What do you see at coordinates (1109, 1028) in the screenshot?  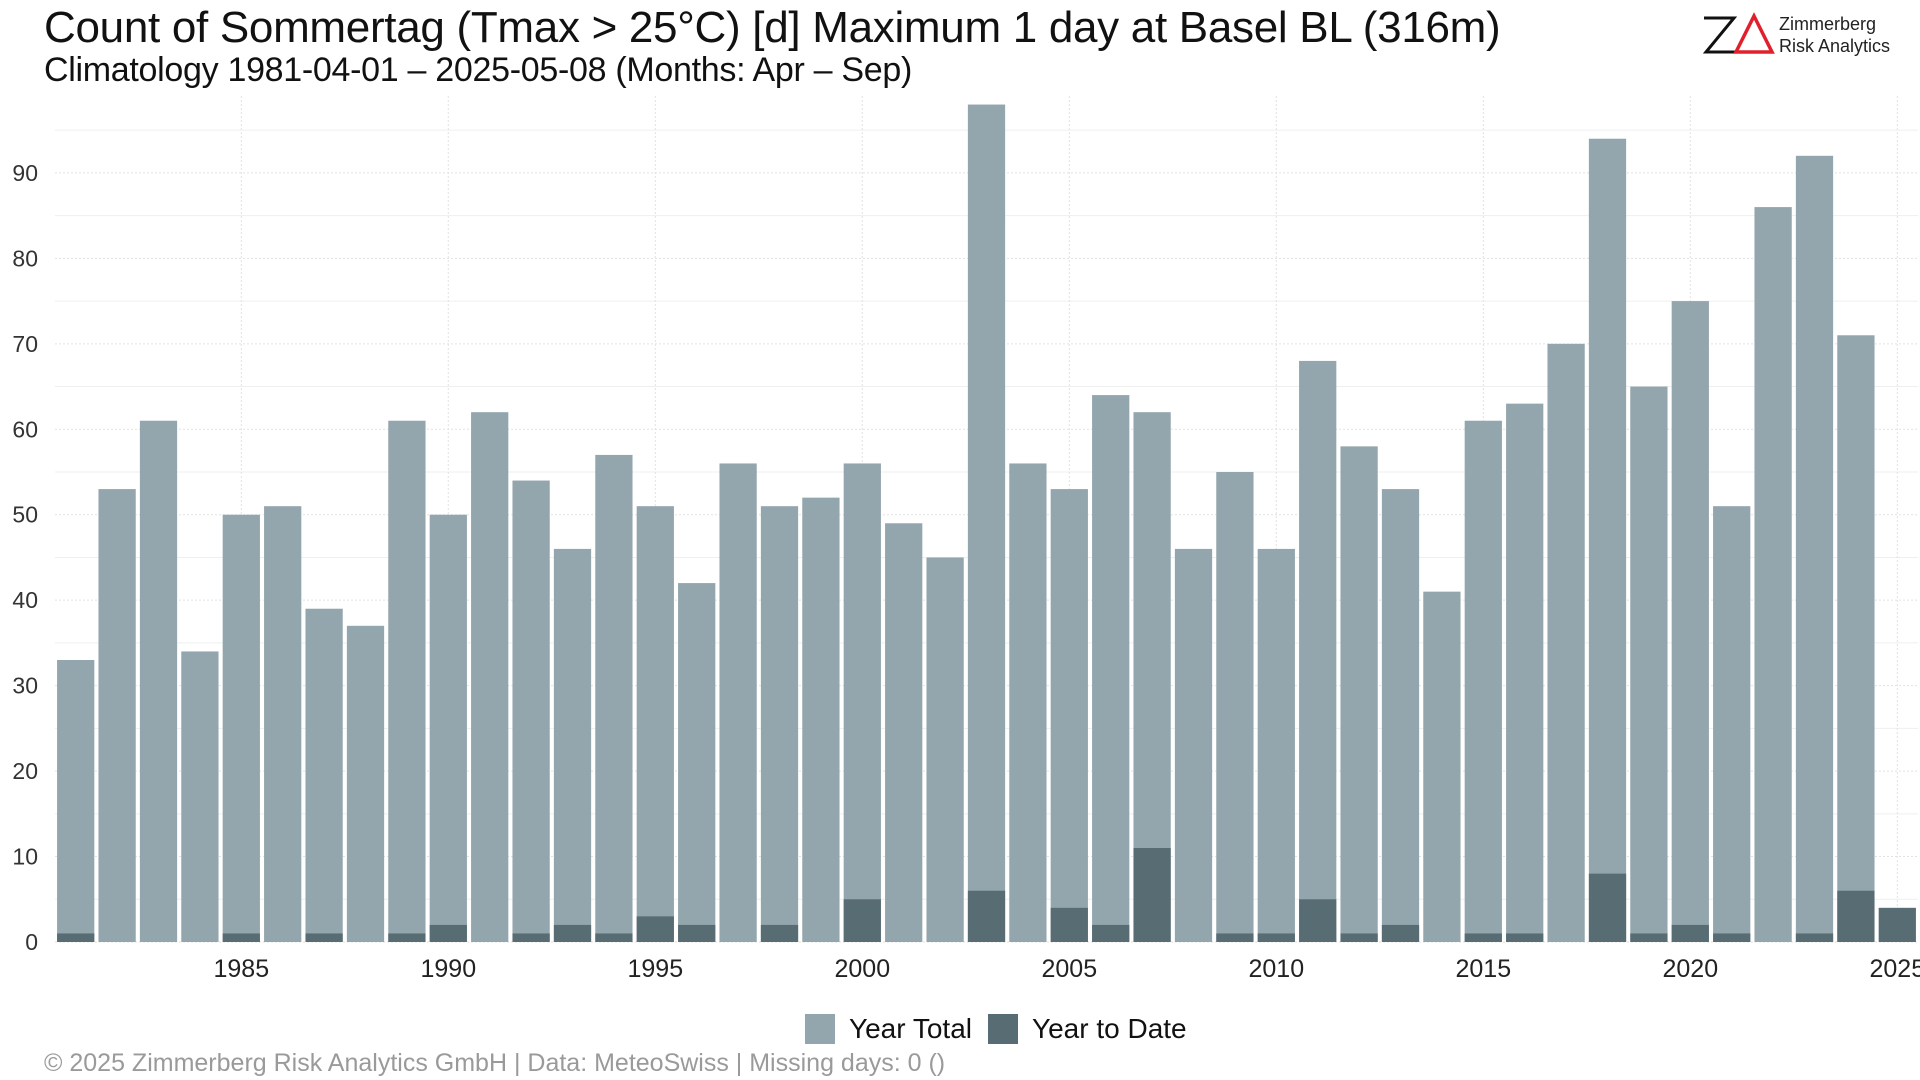 I see `legend-label-year-to-date: Year to Date` at bounding box center [1109, 1028].